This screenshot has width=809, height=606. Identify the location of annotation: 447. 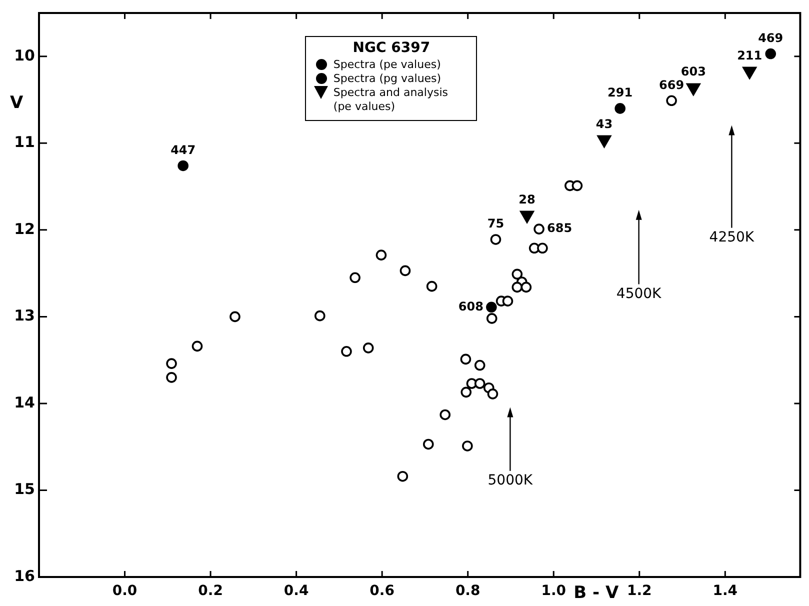
(183, 149).